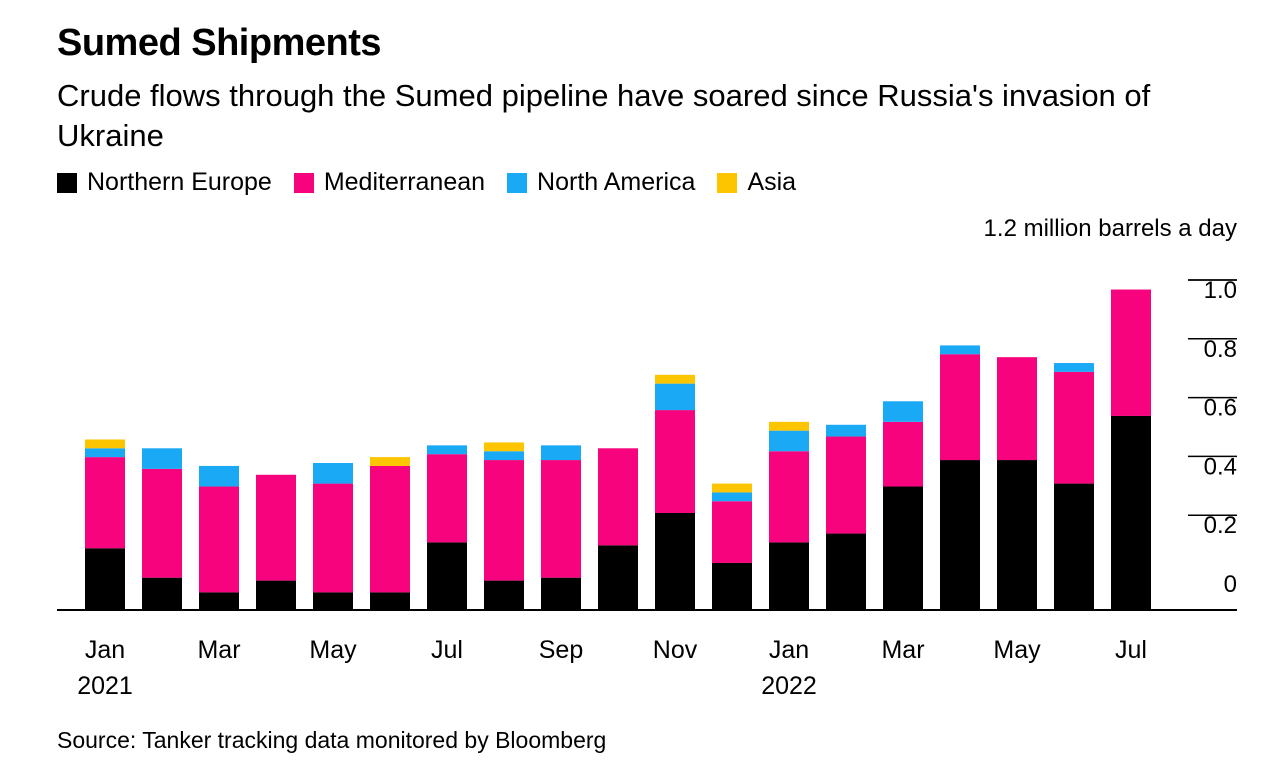  Describe the element at coordinates (517, 182) in the screenshot. I see `legend-swatch-north-america` at that location.